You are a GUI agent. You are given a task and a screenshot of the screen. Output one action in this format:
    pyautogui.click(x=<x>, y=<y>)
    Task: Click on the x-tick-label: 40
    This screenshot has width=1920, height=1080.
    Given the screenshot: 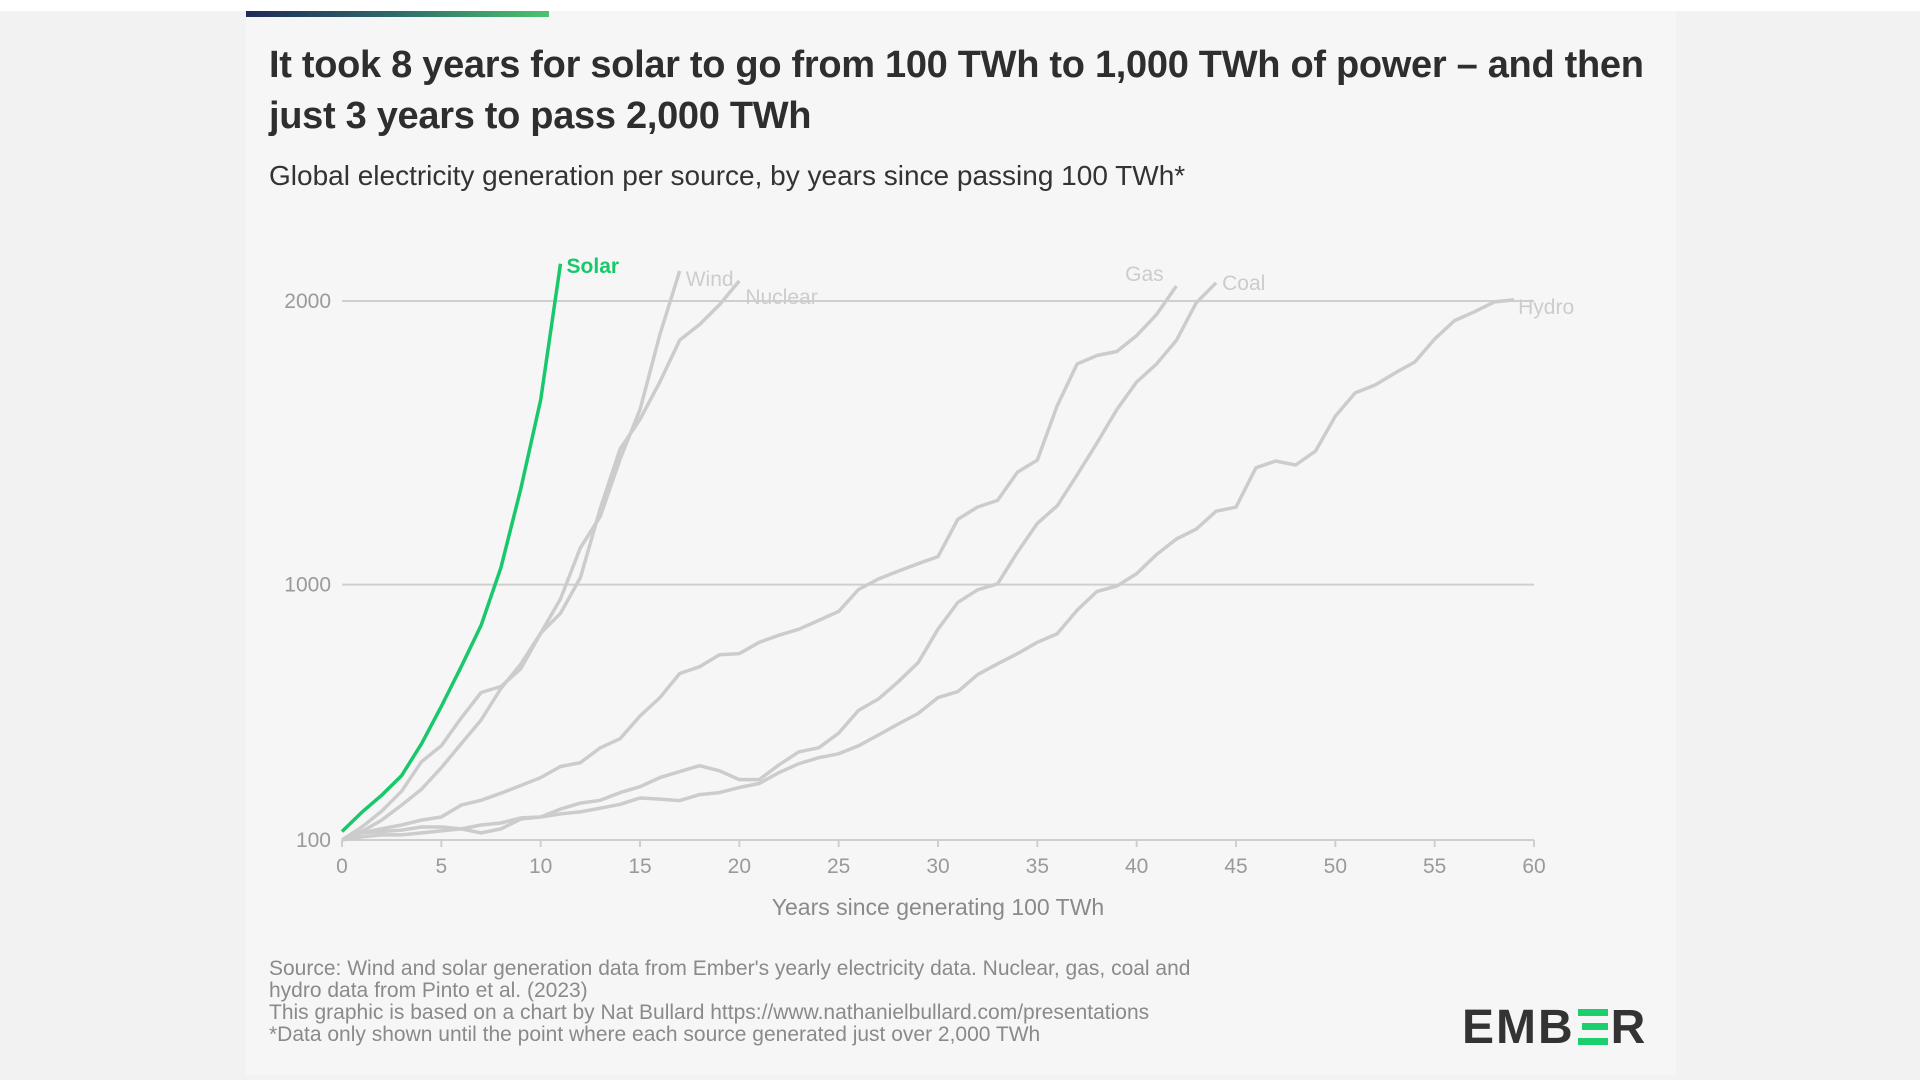 What is the action you would take?
    pyautogui.click(x=1136, y=866)
    